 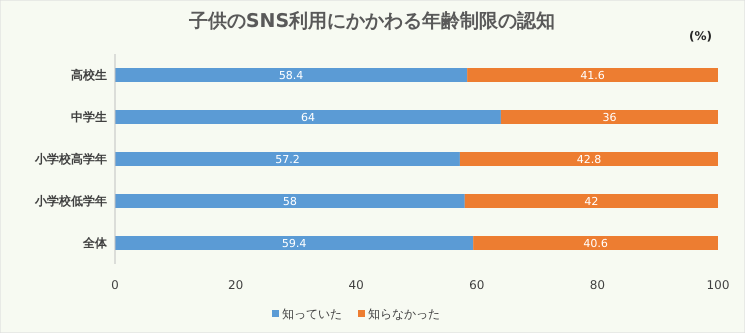 What do you see at coordinates (476, 285) in the screenshot?
I see `x-tick-label: 60` at bounding box center [476, 285].